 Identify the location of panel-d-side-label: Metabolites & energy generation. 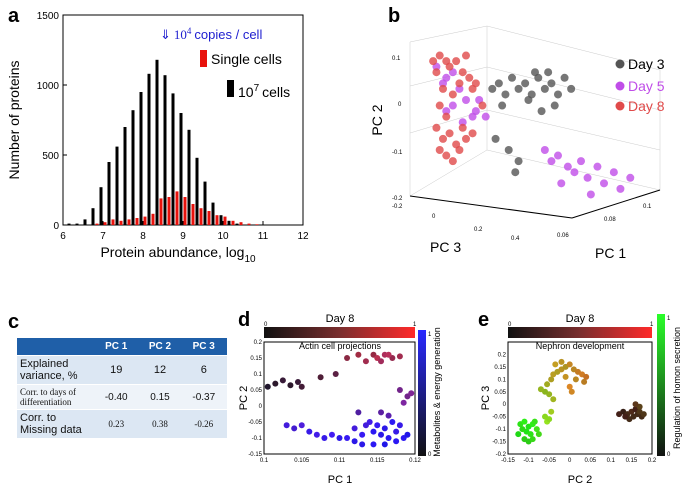
(437, 392).